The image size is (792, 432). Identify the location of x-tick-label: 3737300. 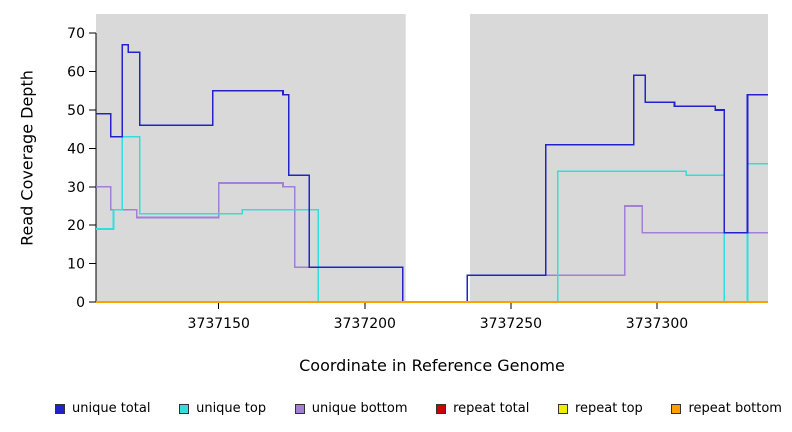
(657, 324).